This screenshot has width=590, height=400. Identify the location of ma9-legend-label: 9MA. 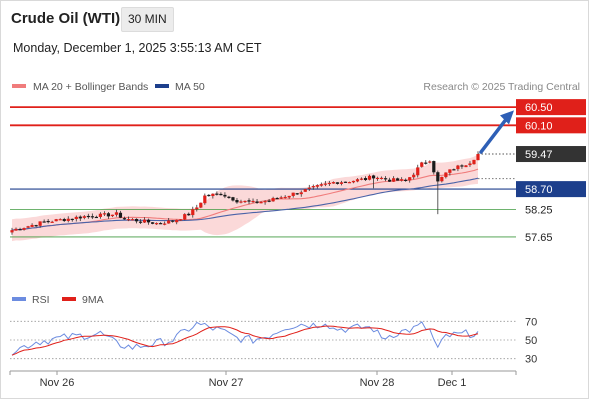
(93, 300).